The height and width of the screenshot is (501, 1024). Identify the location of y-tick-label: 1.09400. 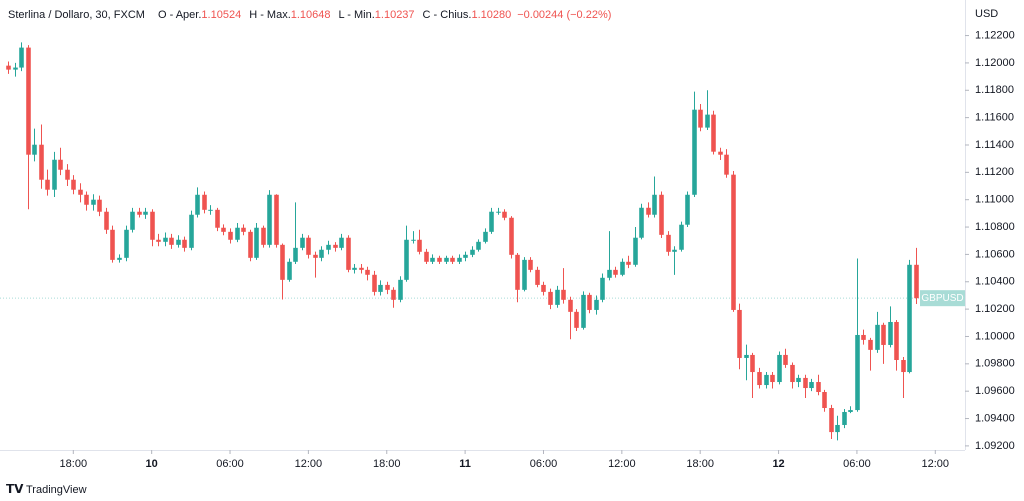
(995, 418).